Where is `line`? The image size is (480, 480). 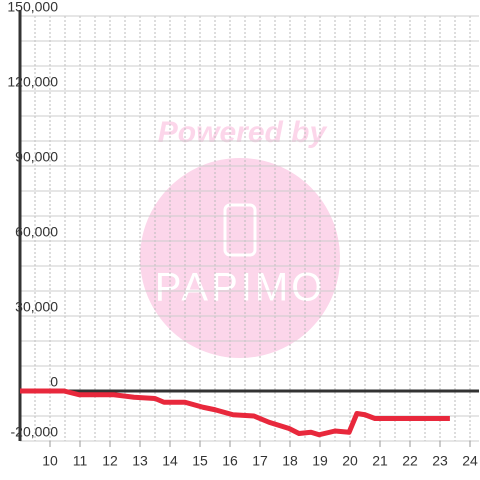 line is located at coordinates (235, 413).